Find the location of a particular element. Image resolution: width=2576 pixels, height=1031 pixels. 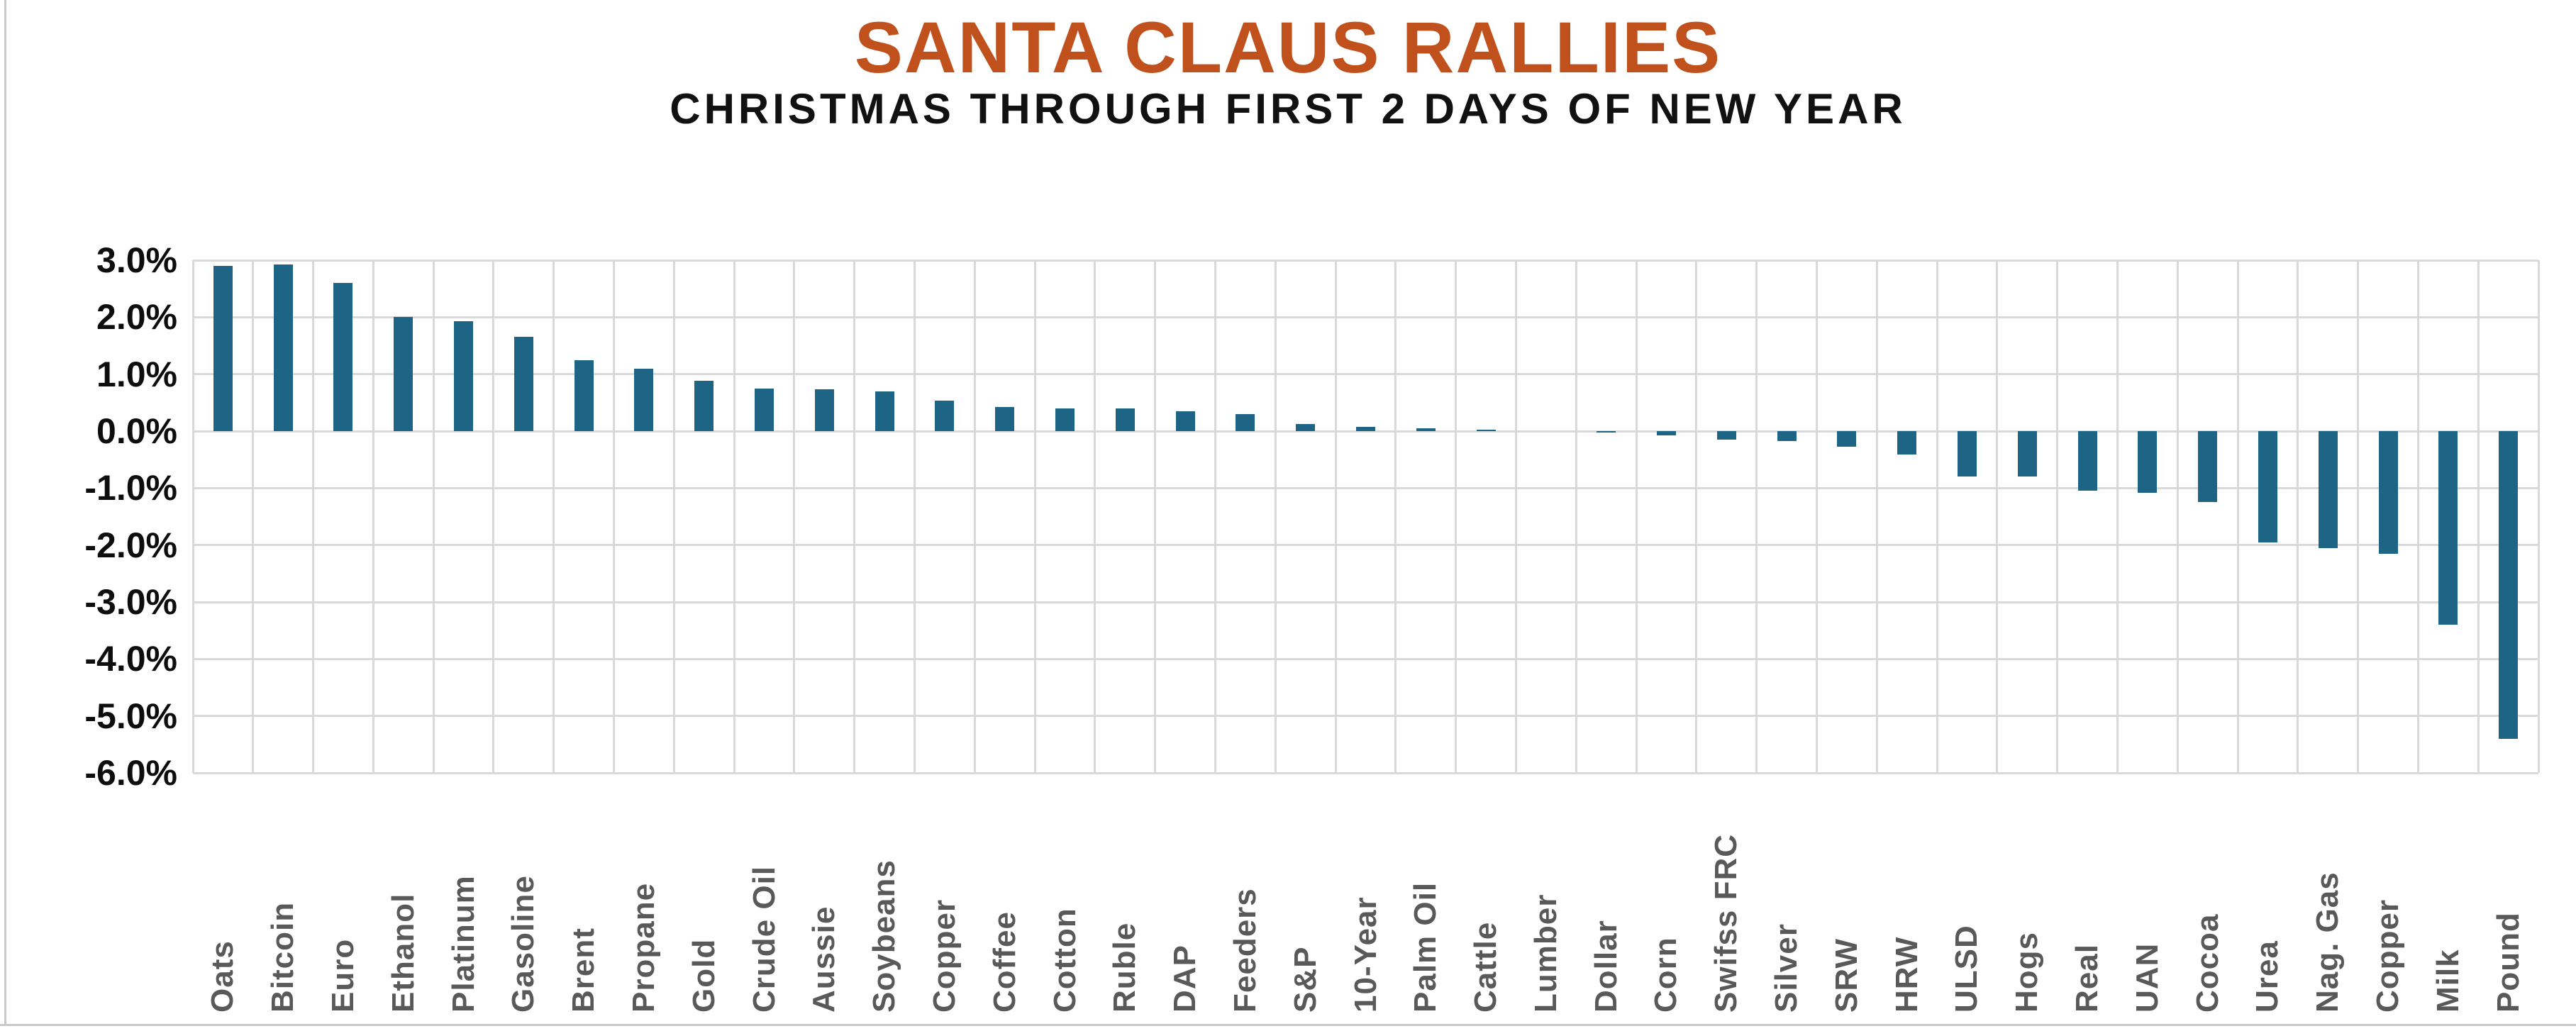

y-axis-tick-label: 1.0% is located at coordinates (136, 374).